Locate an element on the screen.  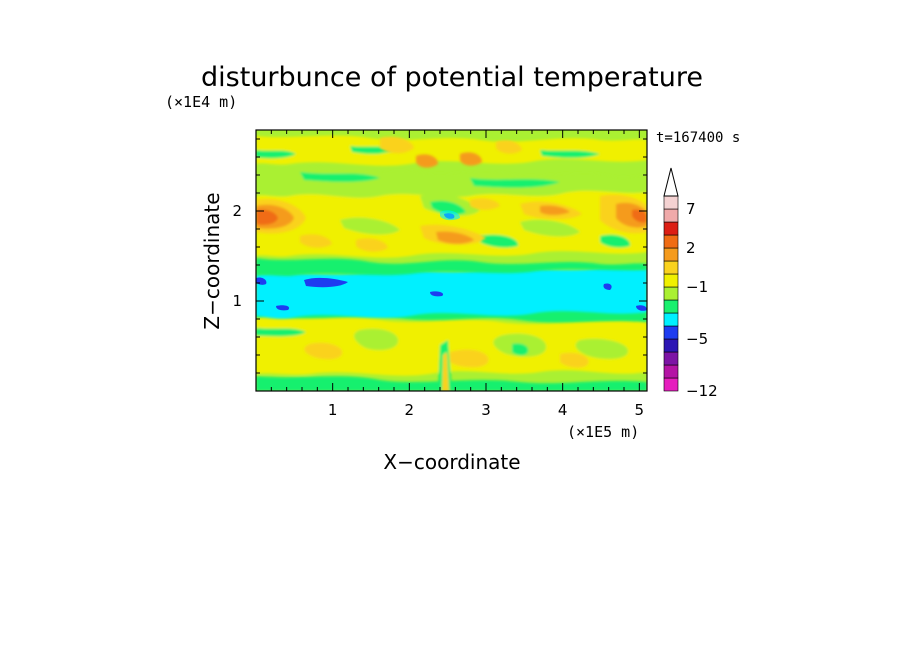
chart-title: disturbunce of potential temperature is located at coordinates (452, 77).